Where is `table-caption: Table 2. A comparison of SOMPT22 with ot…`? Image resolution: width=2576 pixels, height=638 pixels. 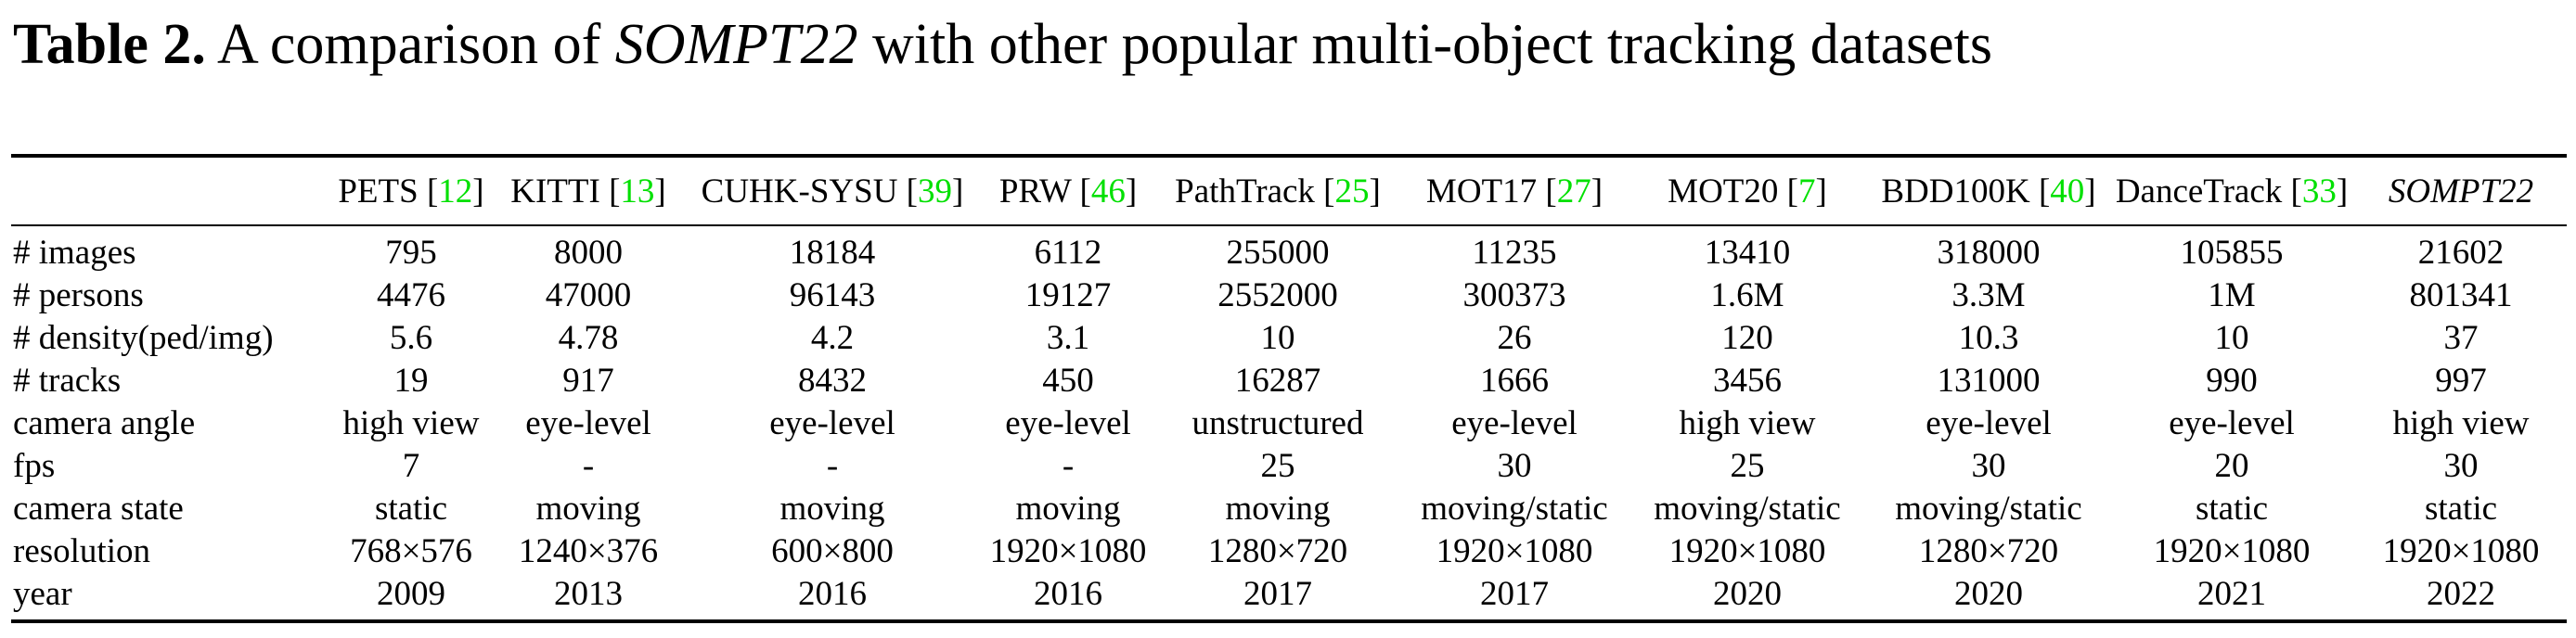 table-caption: Table 2. A comparison of SOMPT22 with ot… is located at coordinates (1002, 44).